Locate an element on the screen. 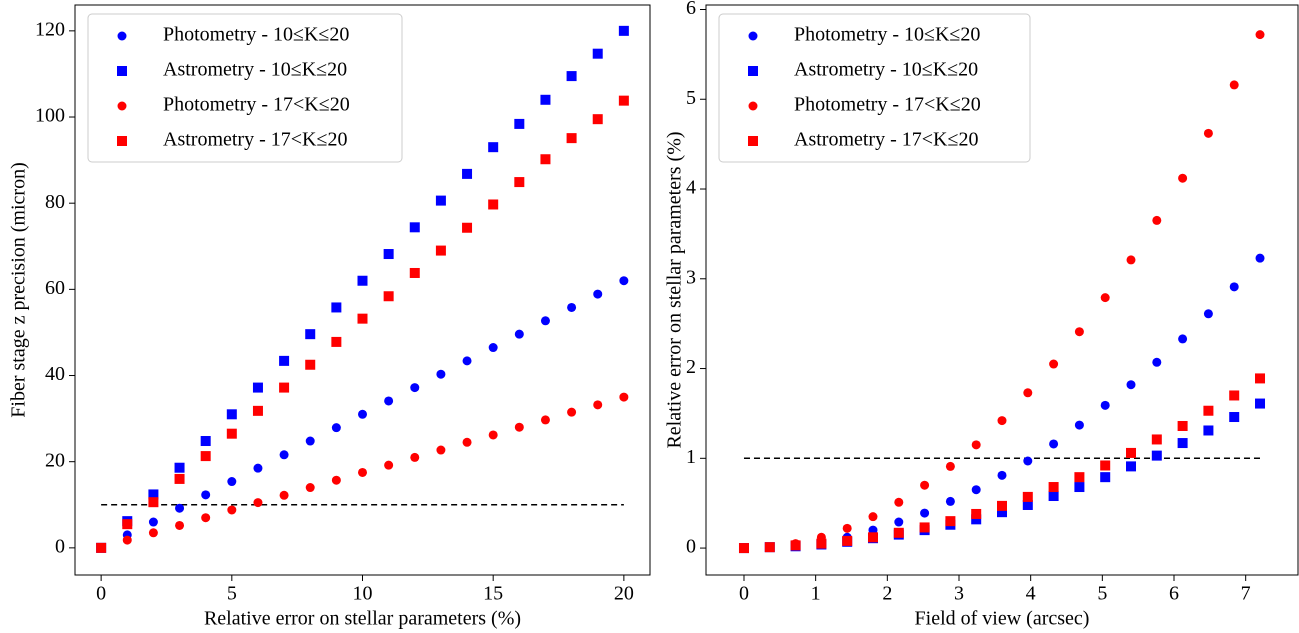 The image size is (1299, 633). y-axis-label: Relative error on stellar parameters (%) is located at coordinates (675, 289).